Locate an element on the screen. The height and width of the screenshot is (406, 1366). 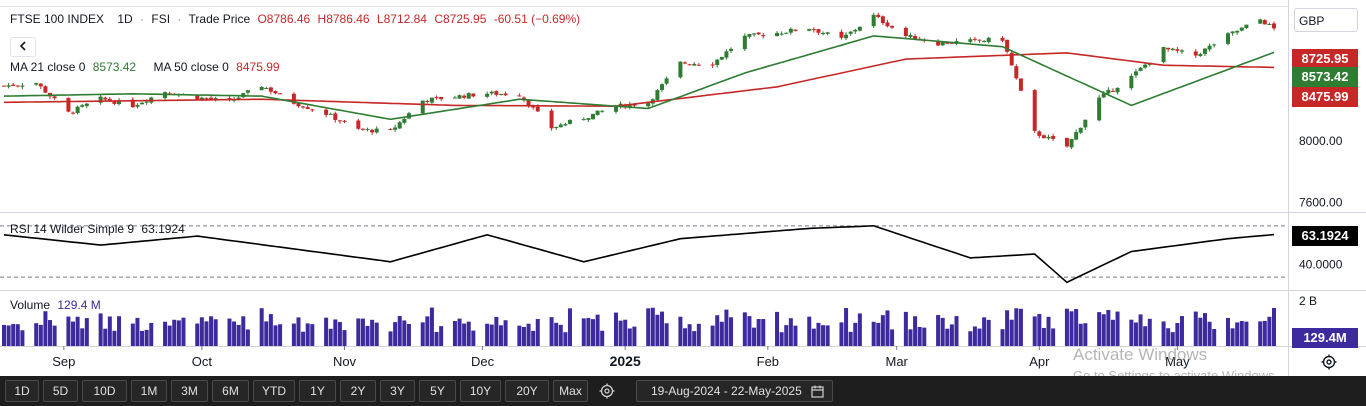
time-tick-label: 2025 is located at coordinates (625, 361).